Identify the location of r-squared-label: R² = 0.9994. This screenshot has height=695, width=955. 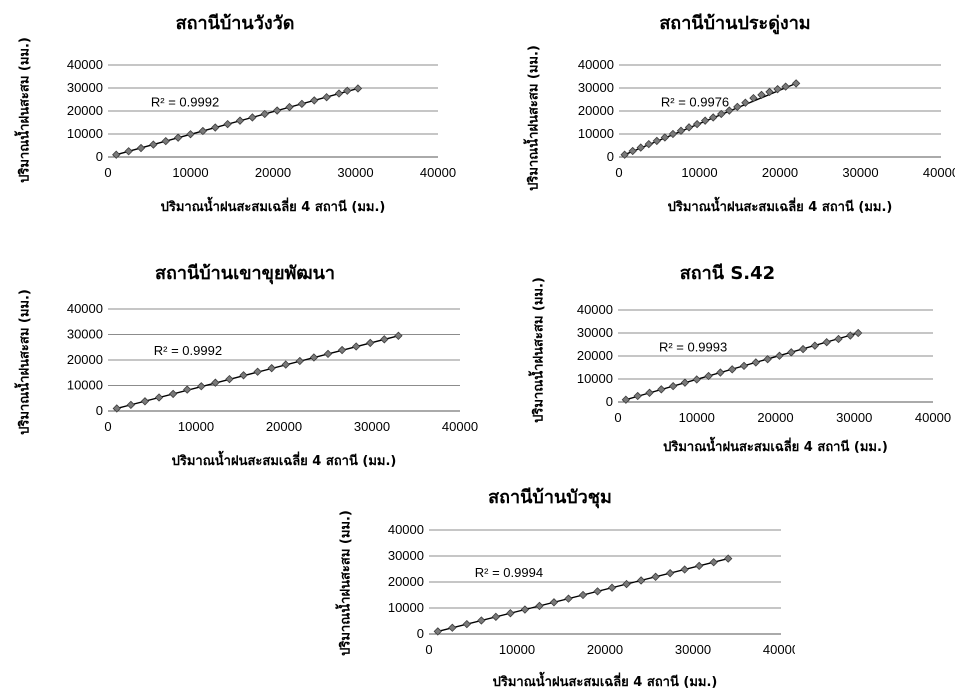
(509, 572).